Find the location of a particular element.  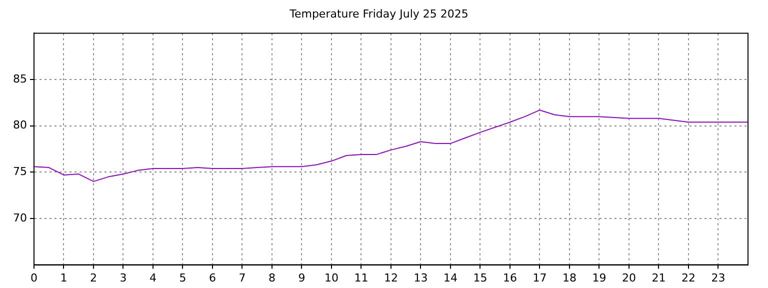

chart-title: Temperature Friday July 25 2025 is located at coordinates (378, 13).